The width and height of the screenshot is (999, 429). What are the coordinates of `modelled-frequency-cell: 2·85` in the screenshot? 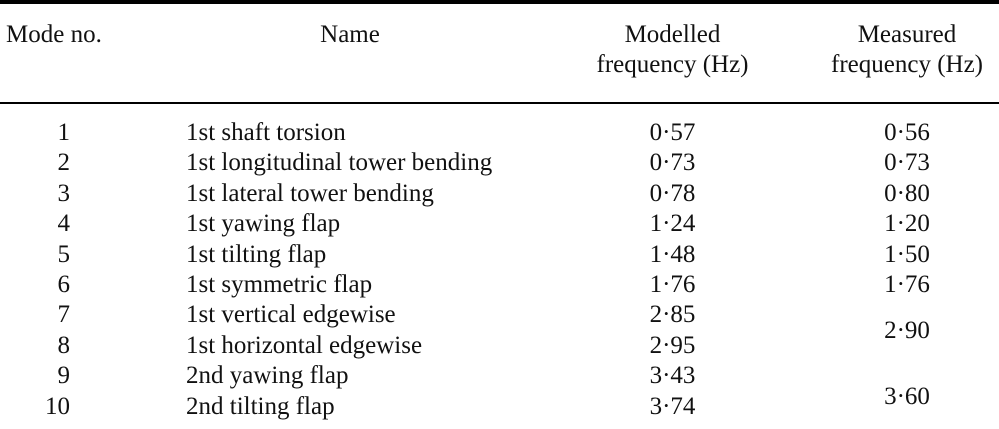 It's located at (672, 315).